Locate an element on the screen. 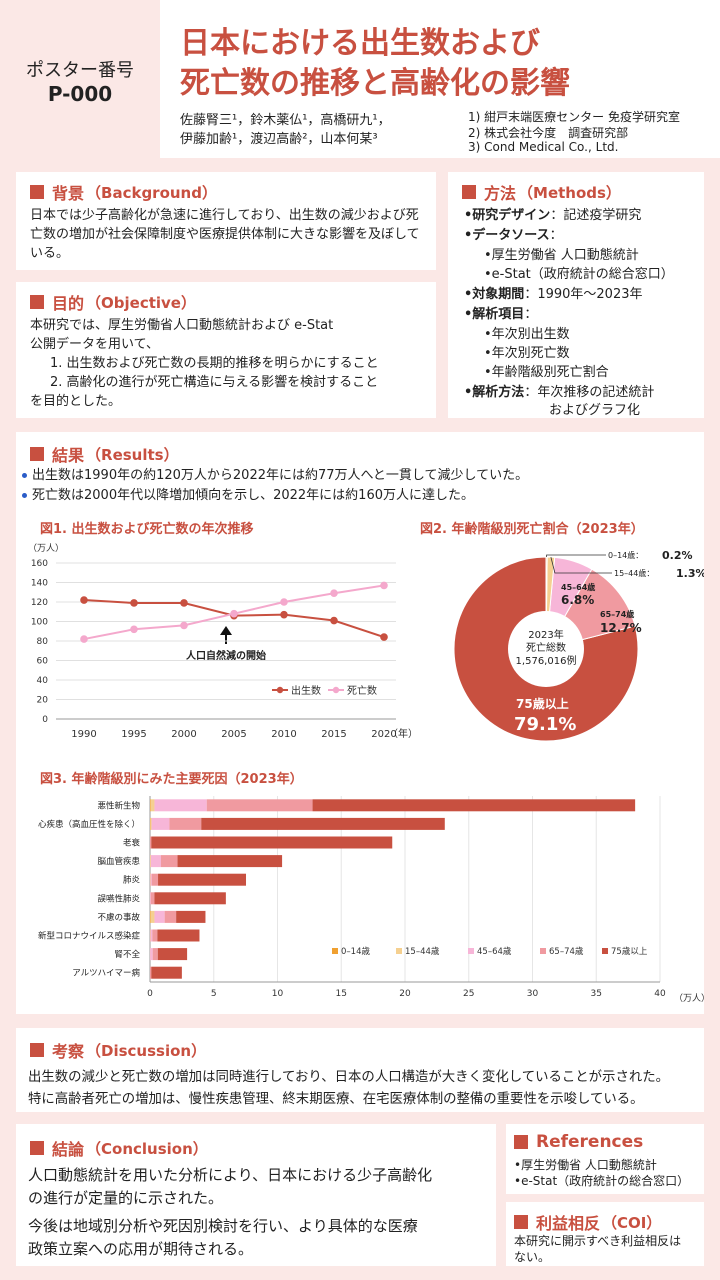 The height and width of the screenshot is (1280, 720). fig1-x-tick-label: 2015 is located at coordinates (333, 734).